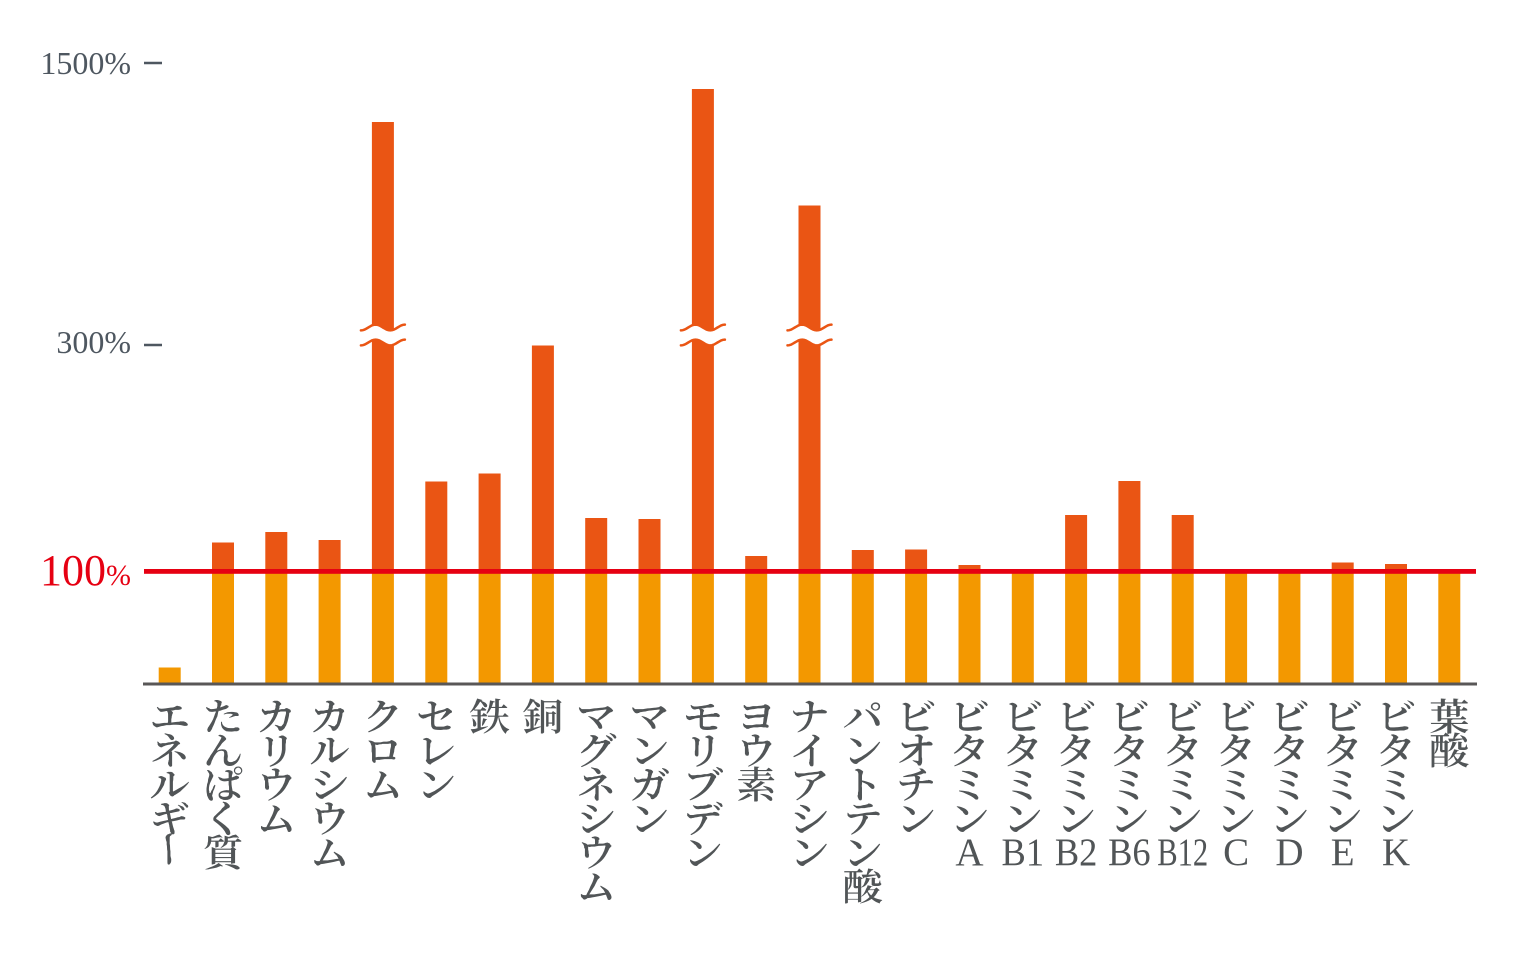 Image resolution: width=1522 pixels, height=967 pixels. I want to click on svg-text: A, so click(969, 852).